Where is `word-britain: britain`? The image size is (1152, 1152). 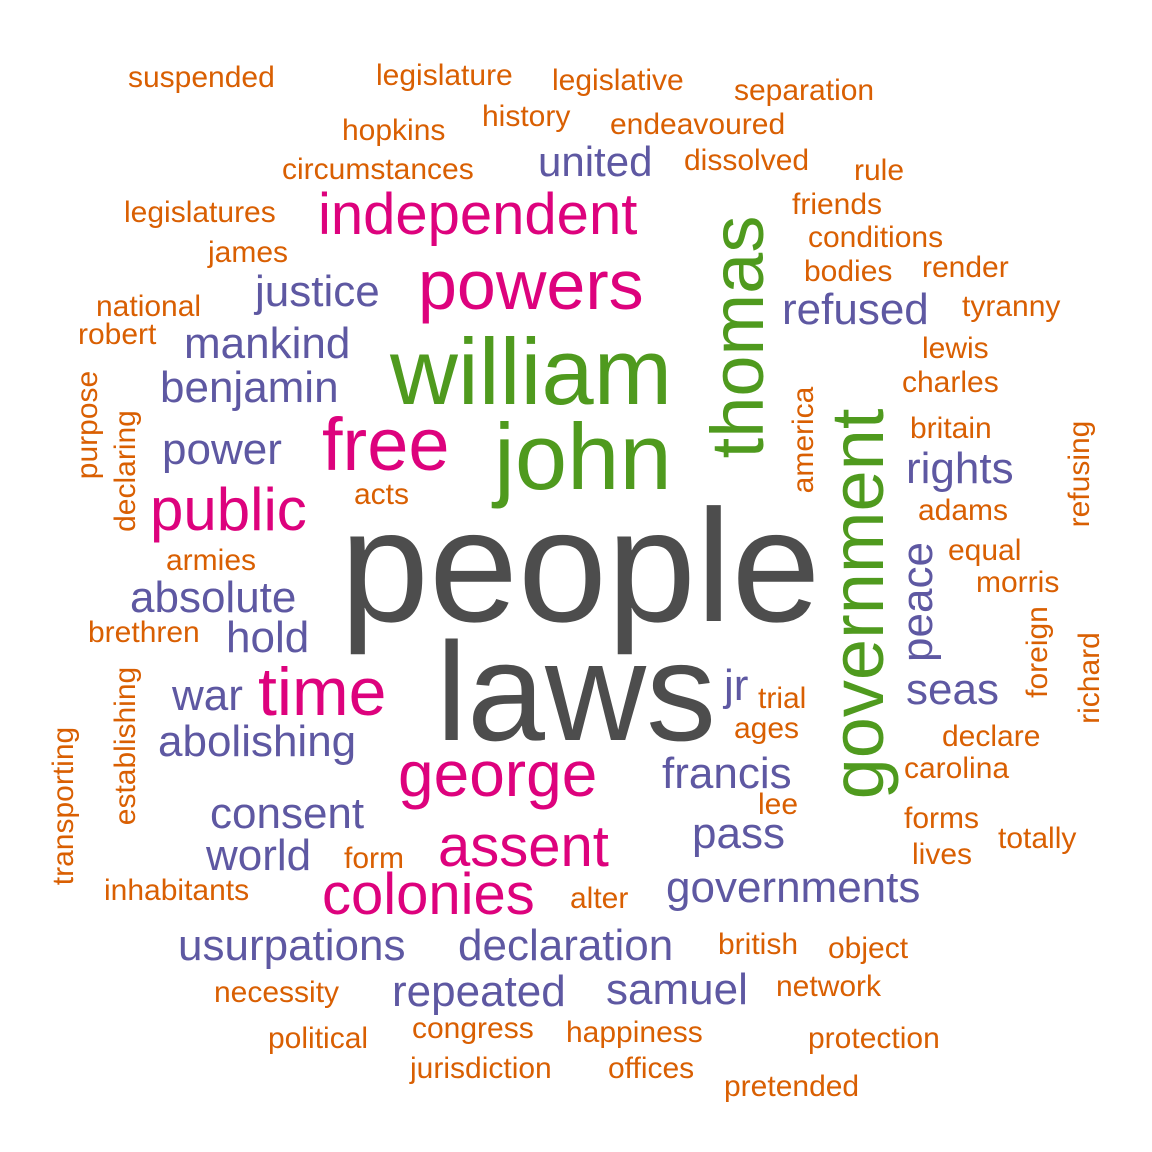
word-britain: britain is located at coordinates (951, 428).